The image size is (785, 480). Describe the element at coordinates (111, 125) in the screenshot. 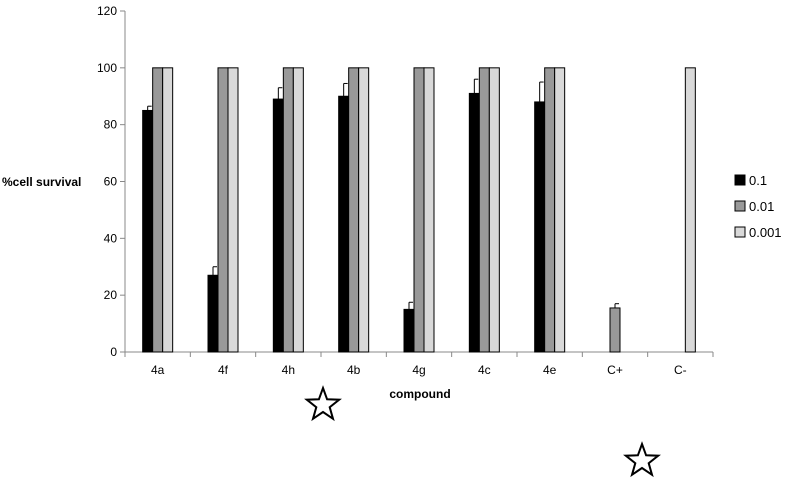

I see `y-tick-label: 80` at that location.